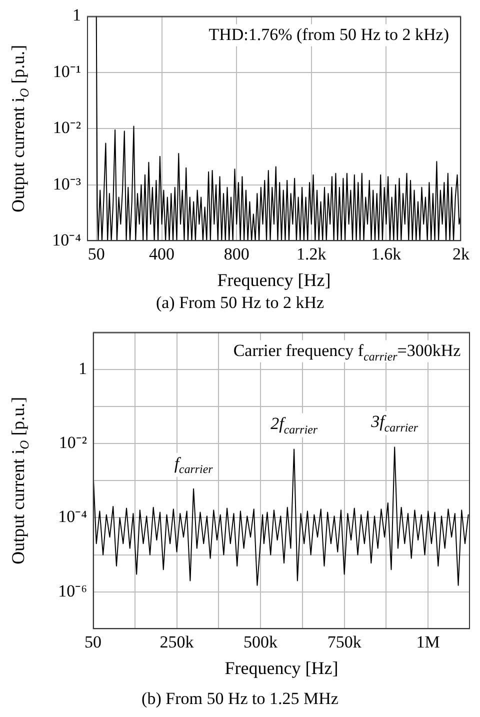 This screenshot has width=480, height=717. Describe the element at coordinates (240, 303) in the screenshot. I see `text: (a) From 50 Hz to 2 kHz` at that location.